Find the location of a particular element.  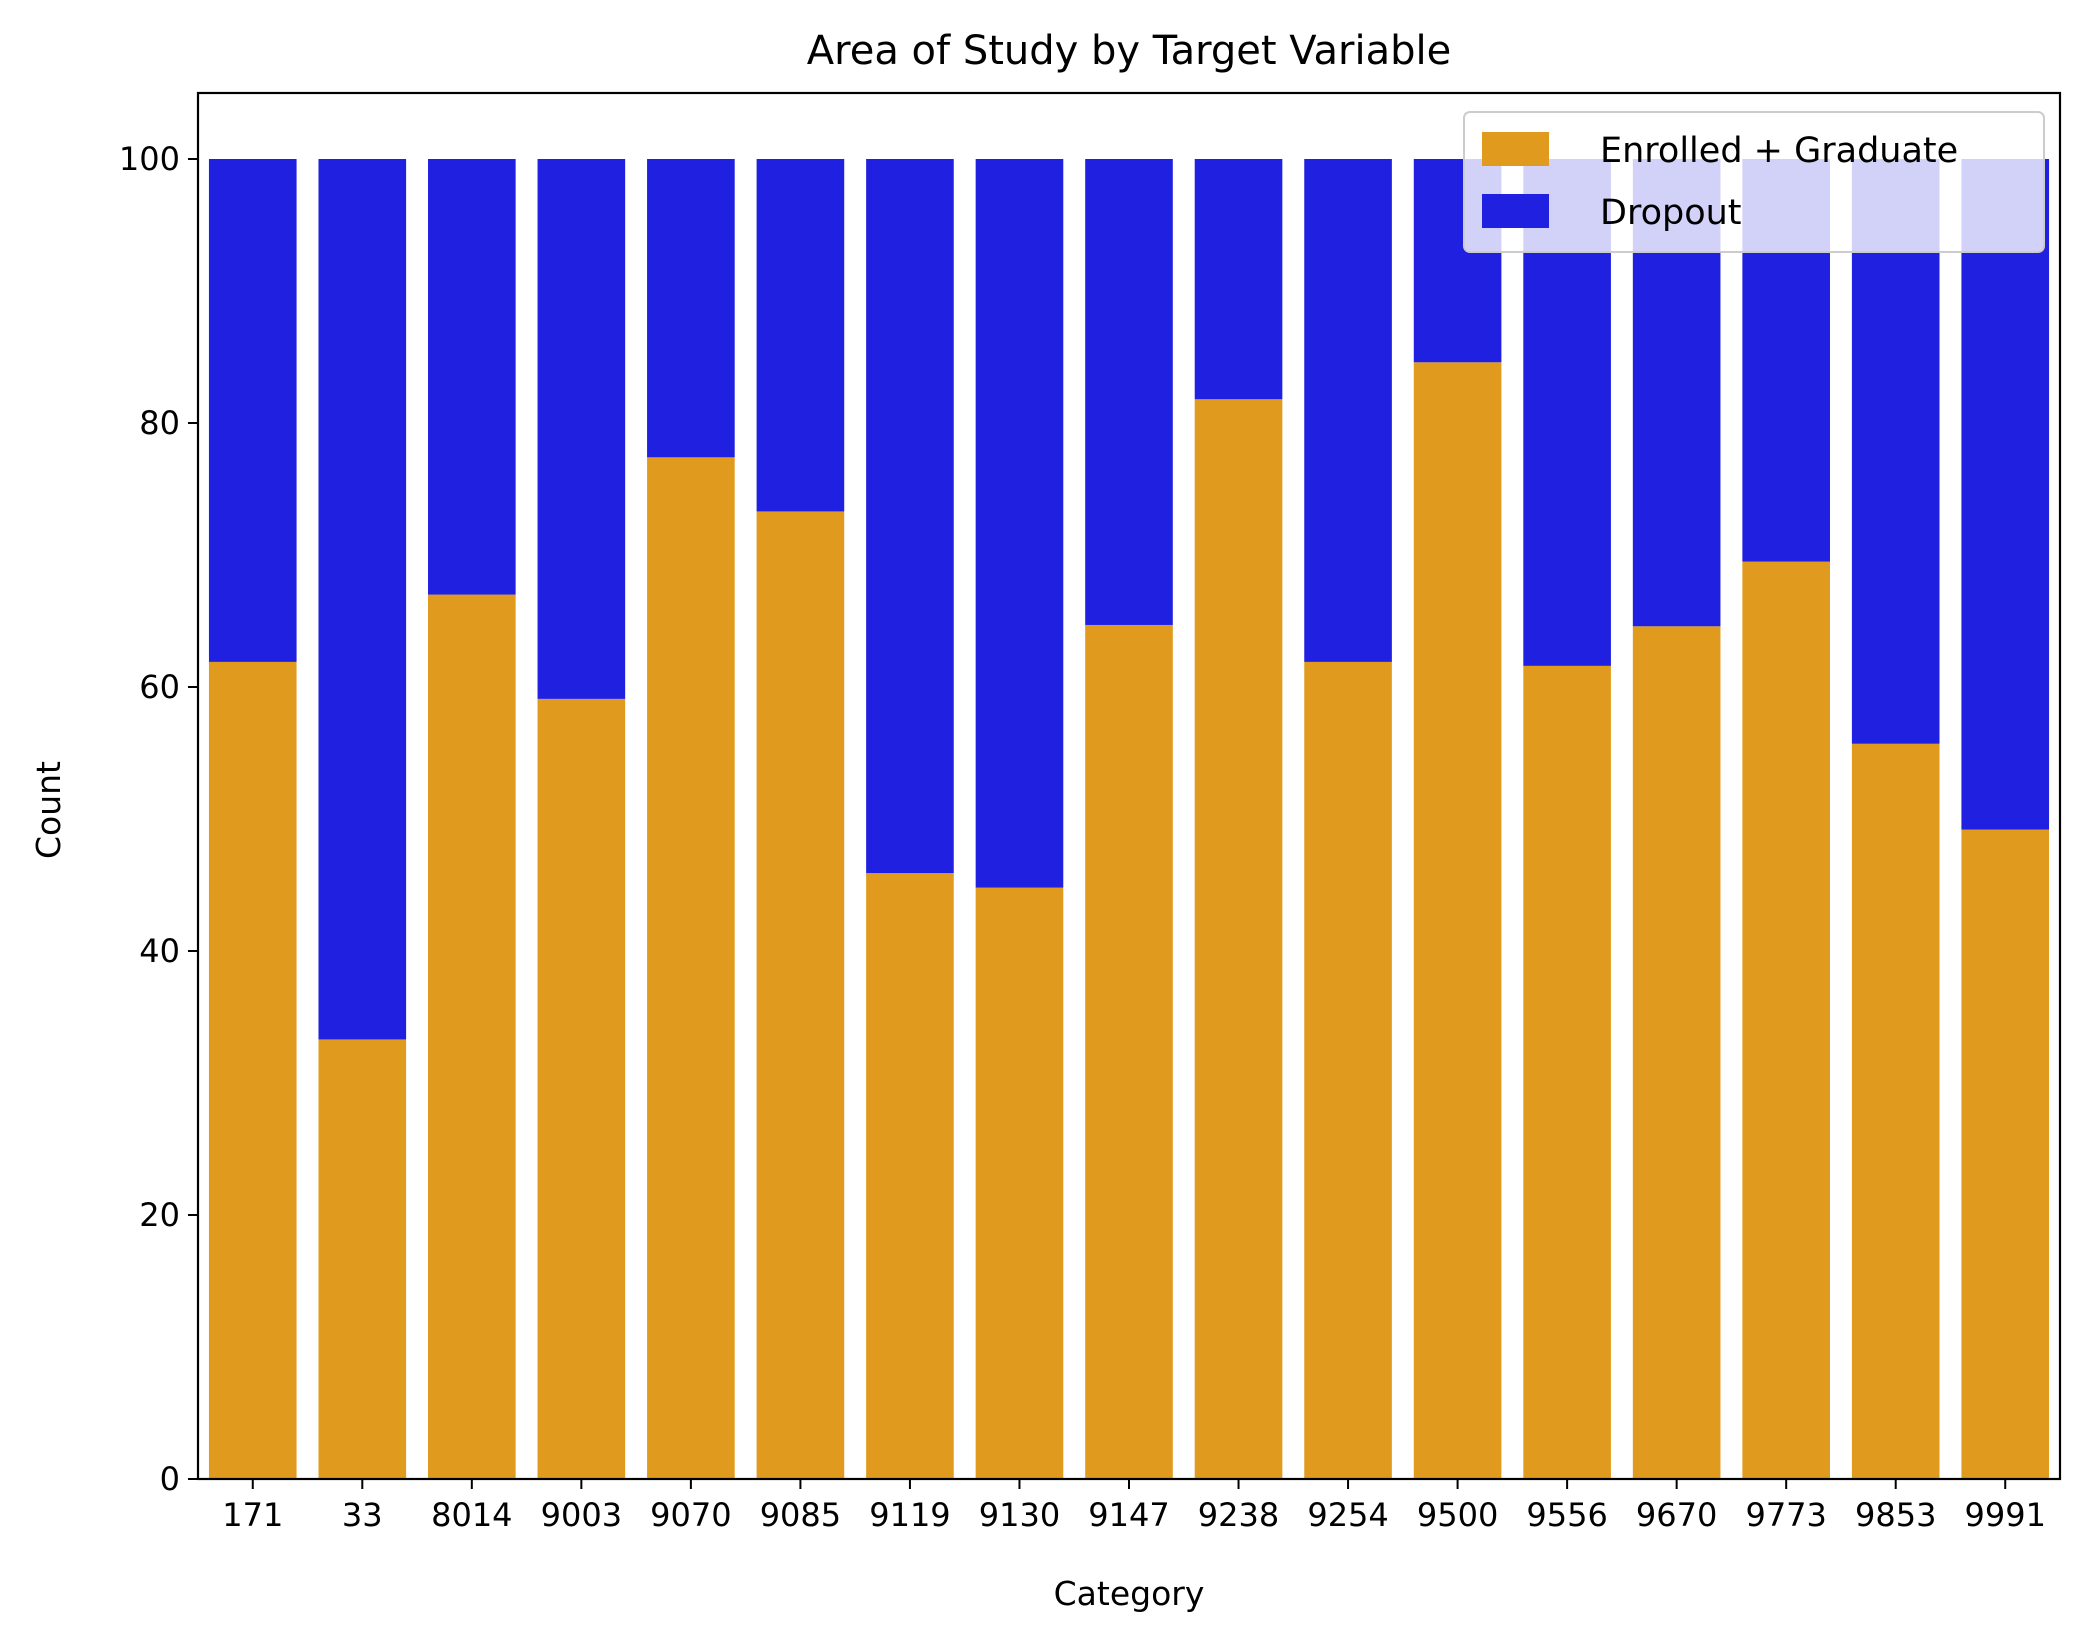

y-tick-label: 20 is located at coordinates (159, 1215).